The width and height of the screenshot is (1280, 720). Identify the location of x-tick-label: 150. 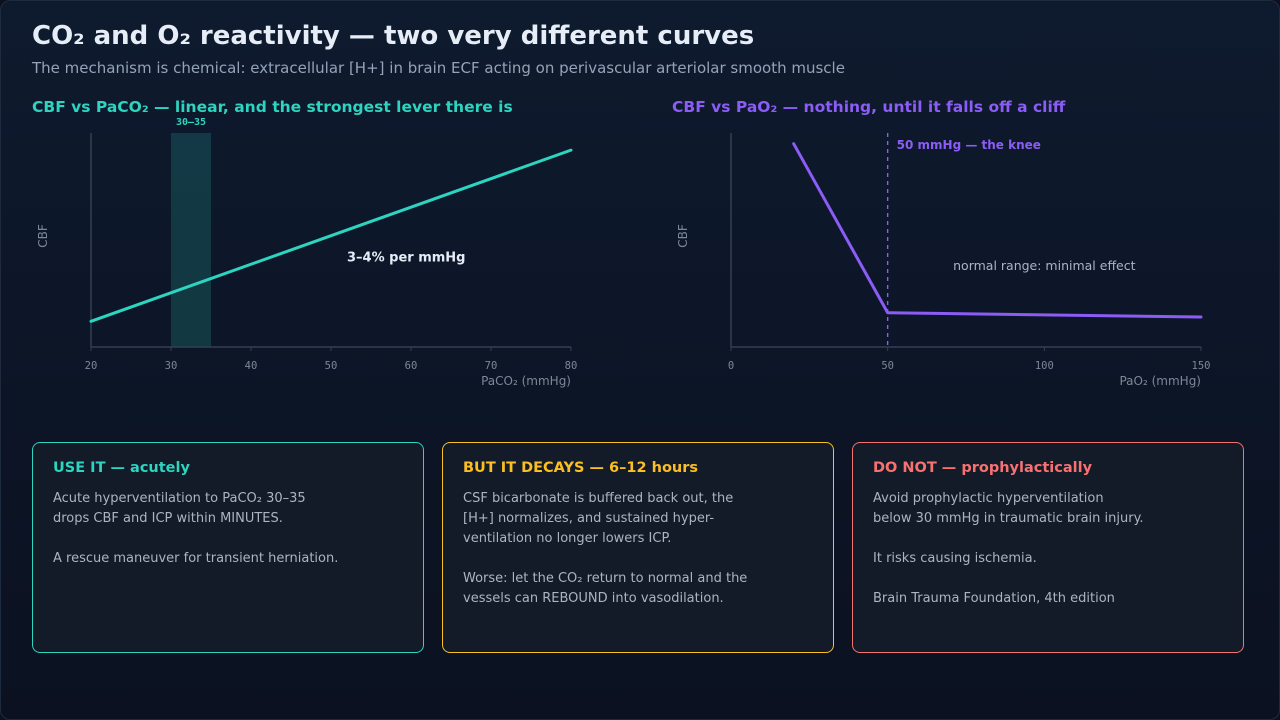
(1201, 366).